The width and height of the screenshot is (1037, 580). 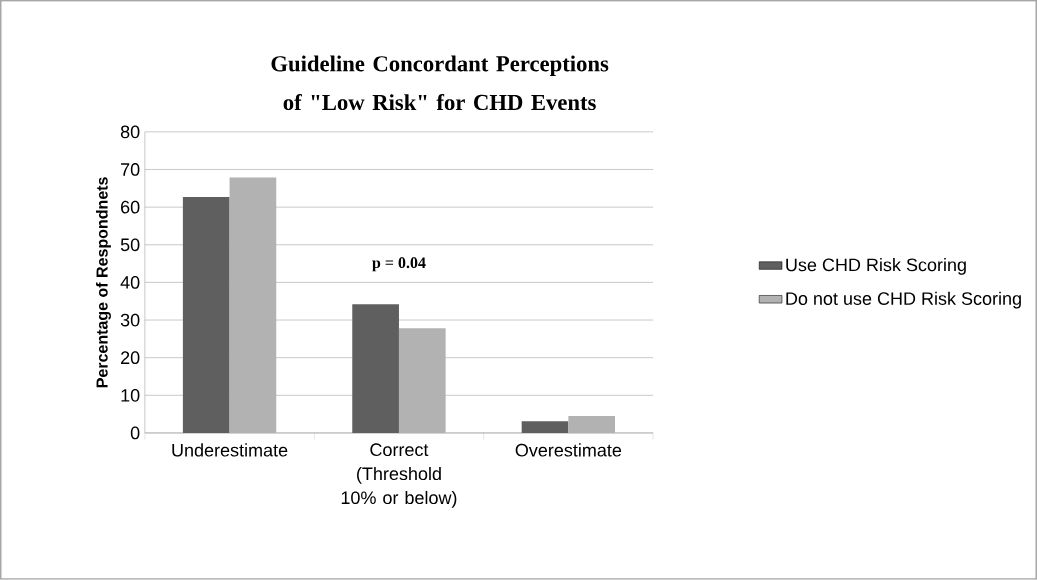 I want to click on y-tick-label: 30, so click(x=130, y=320).